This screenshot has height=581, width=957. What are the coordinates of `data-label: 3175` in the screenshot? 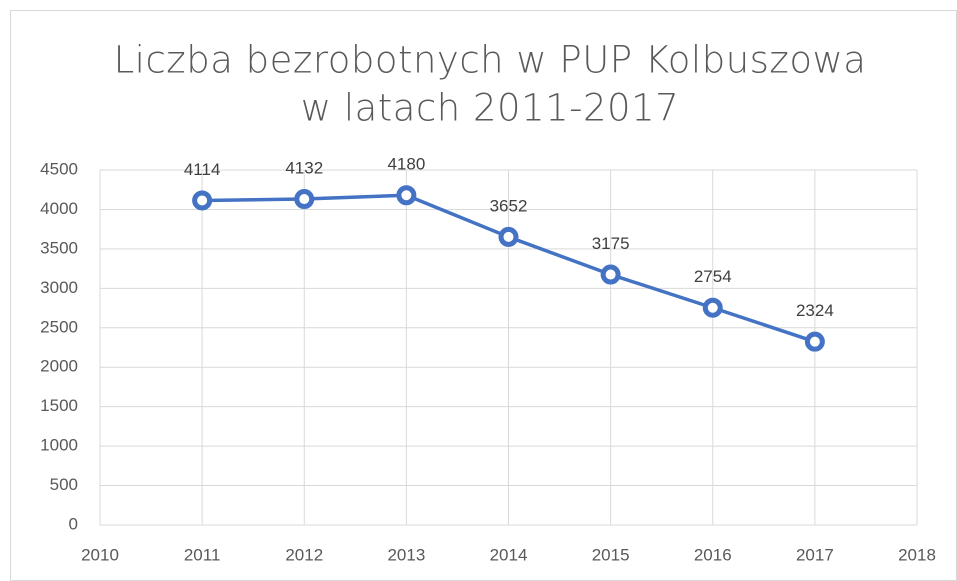 It's located at (611, 243).